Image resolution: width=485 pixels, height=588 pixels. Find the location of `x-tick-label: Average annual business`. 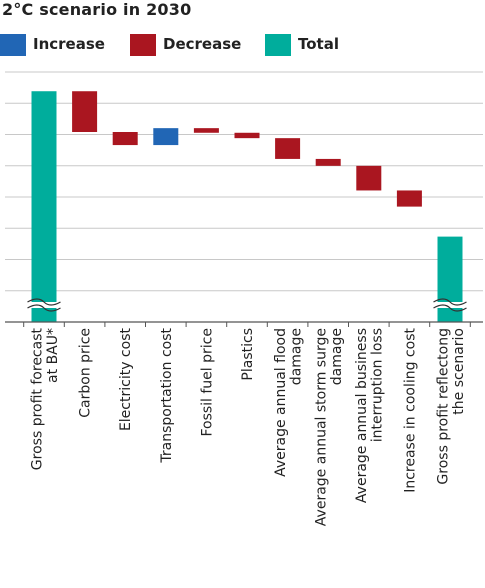

x-tick-label: Average annual business is located at coordinates (362, 415).